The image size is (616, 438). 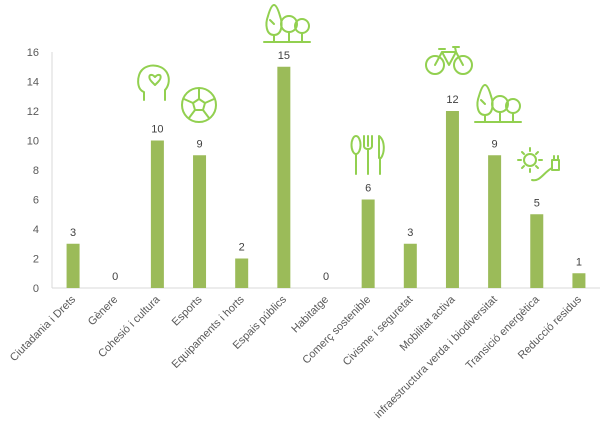 I want to click on y-tick-label: 2, so click(x=36, y=260).